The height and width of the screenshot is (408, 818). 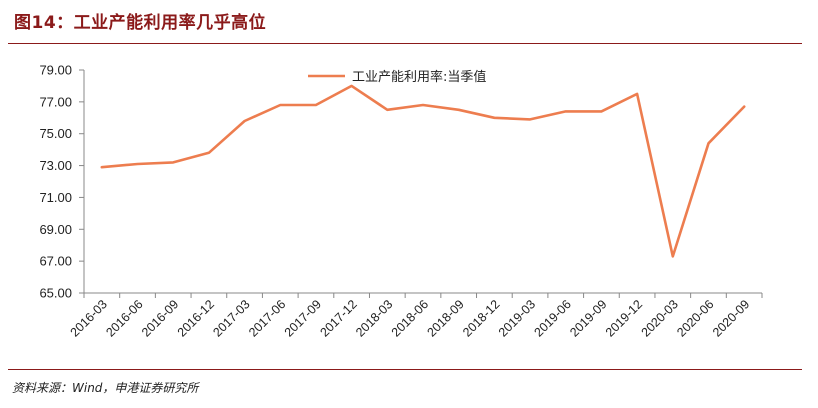 I want to click on source-note: 资料来源：Wind，申港证券研究所, so click(x=105, y=388).